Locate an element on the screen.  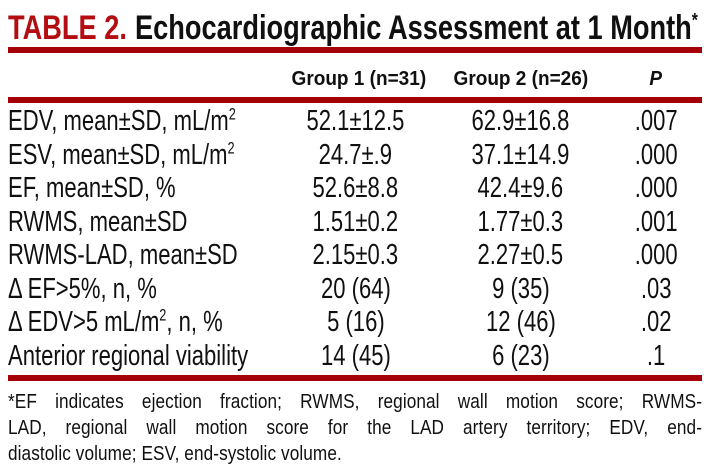
column-header-row: Group 1 (n=31) Group 2 (n=26) P is located at coordinates (355, 75).